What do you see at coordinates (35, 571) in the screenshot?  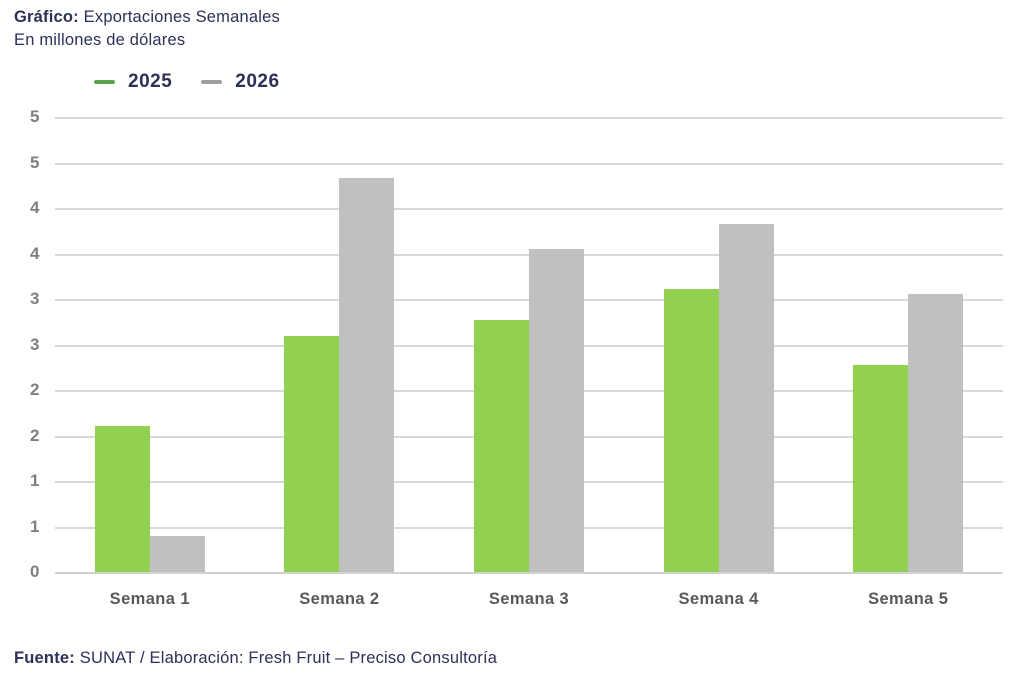 I see `y-tick-label: 0` at bounding box center [35, 571].